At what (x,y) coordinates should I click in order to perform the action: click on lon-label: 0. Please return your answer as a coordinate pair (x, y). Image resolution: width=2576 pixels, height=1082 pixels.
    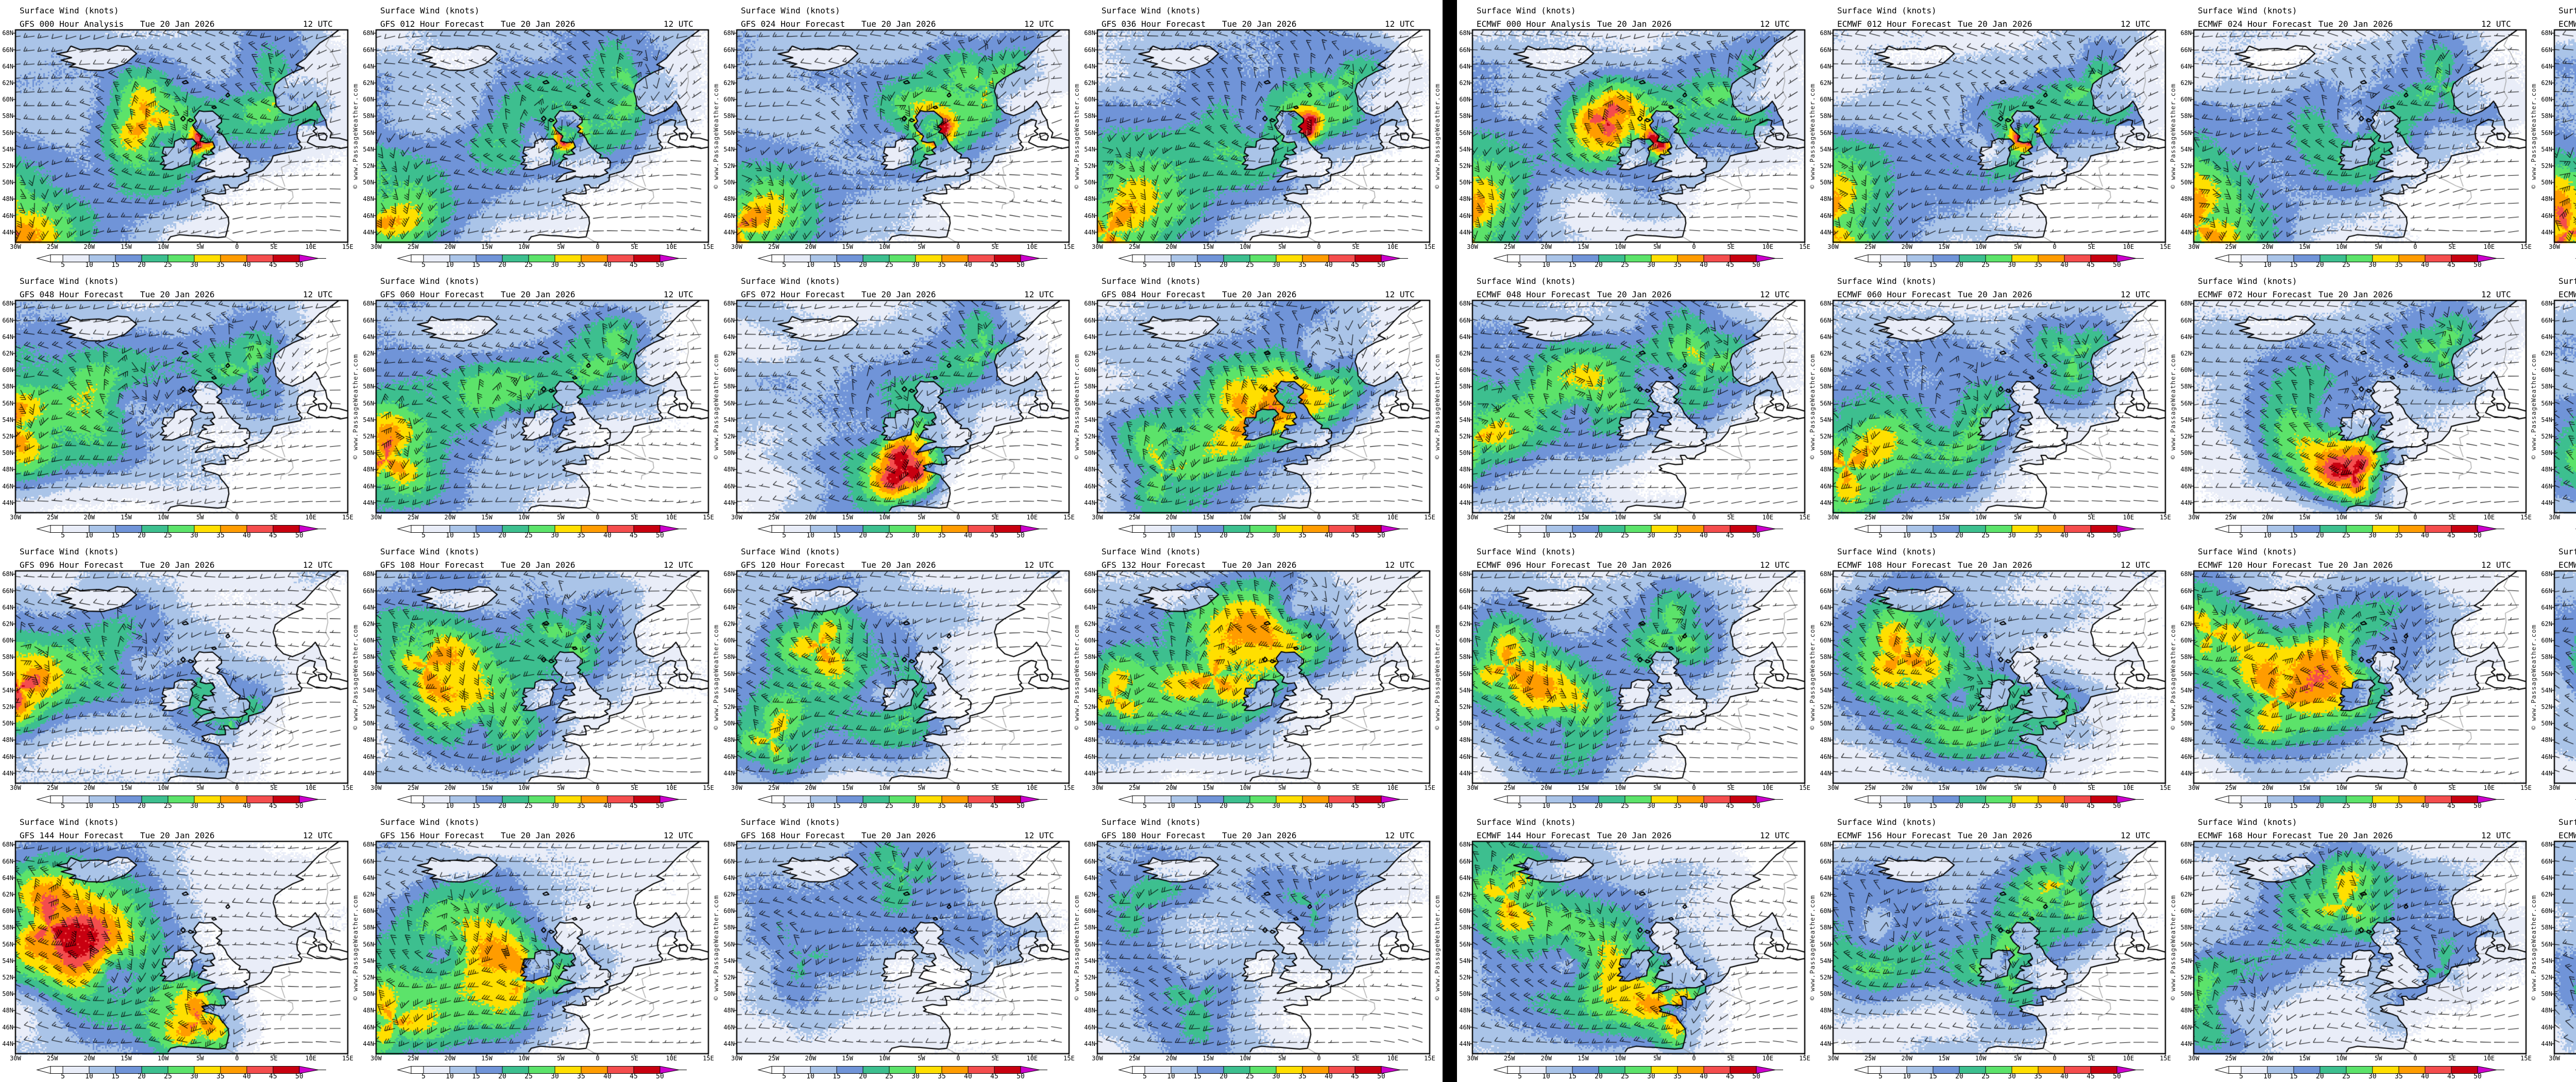
    Looking at the image, I should click on (237, 517).